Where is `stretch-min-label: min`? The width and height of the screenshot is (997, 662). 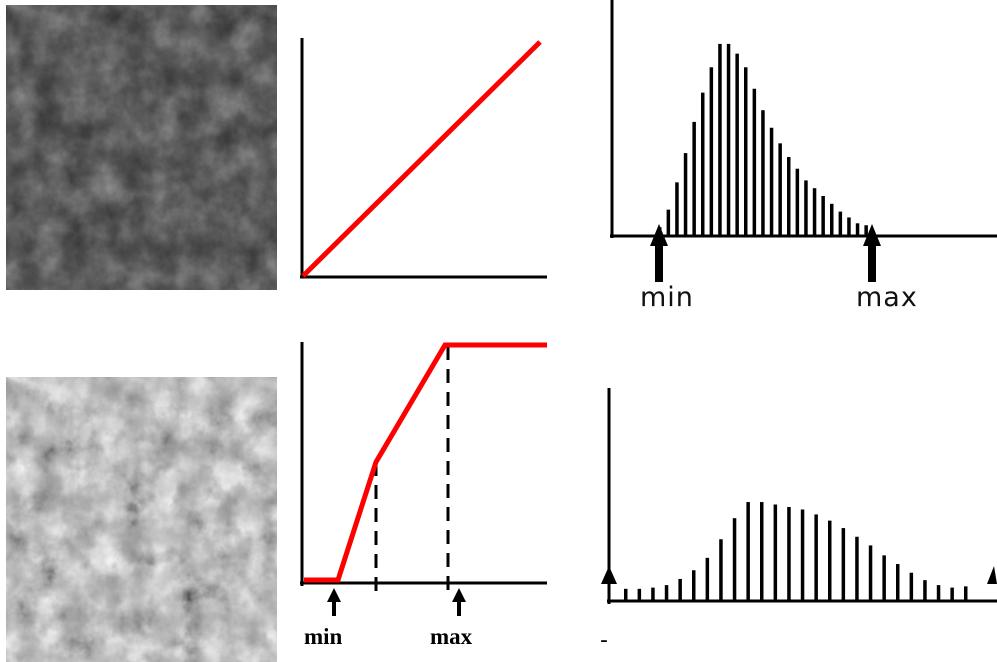 stretch-min-label: min is located at coordinates (323, 636).